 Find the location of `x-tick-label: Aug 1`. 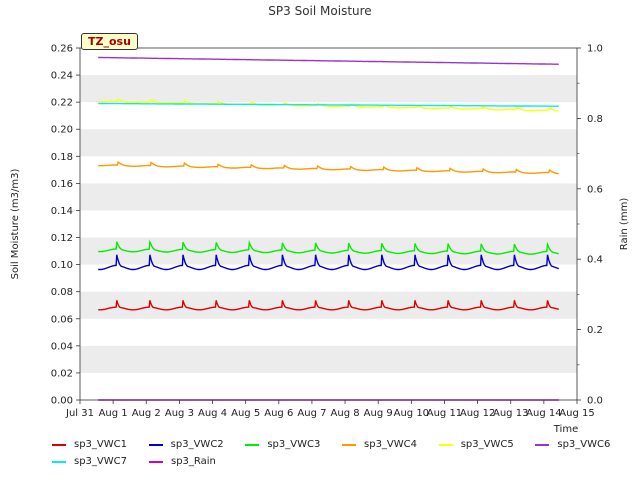

x-tick-label: Aug 1 is located at coordinates (113, 413).